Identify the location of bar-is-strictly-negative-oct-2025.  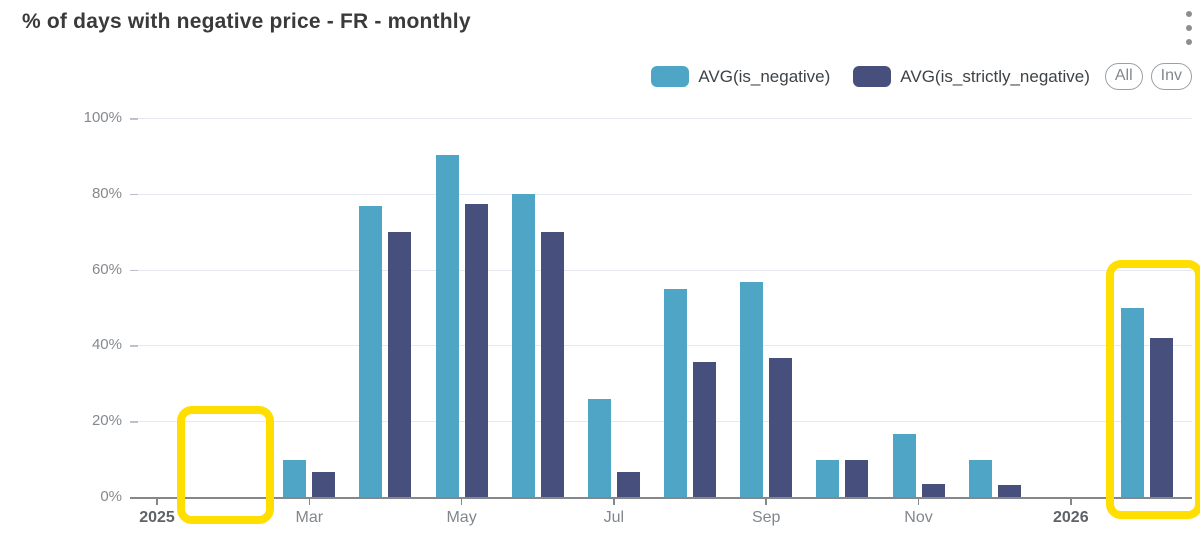
(857, 478).